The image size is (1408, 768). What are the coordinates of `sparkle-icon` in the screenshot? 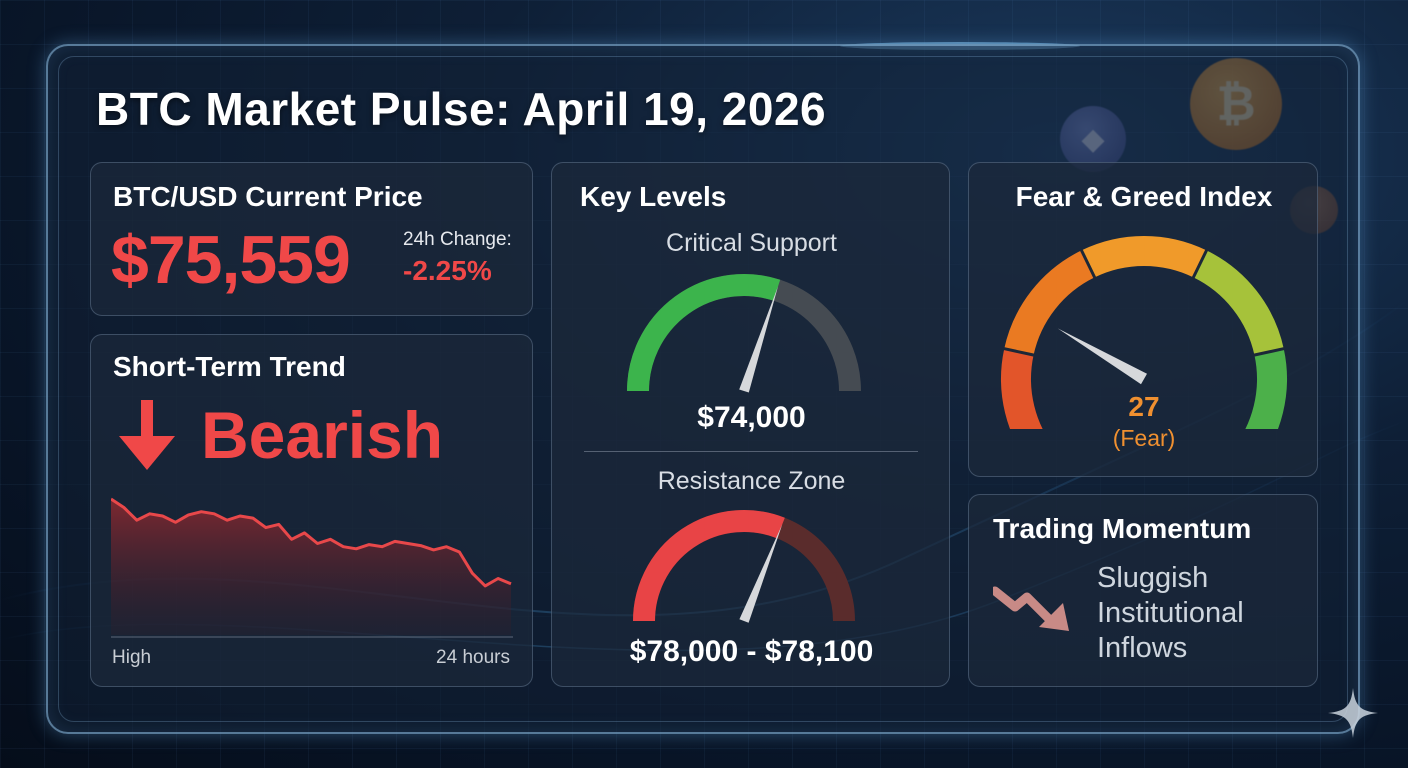 It's located at (1353, 713).